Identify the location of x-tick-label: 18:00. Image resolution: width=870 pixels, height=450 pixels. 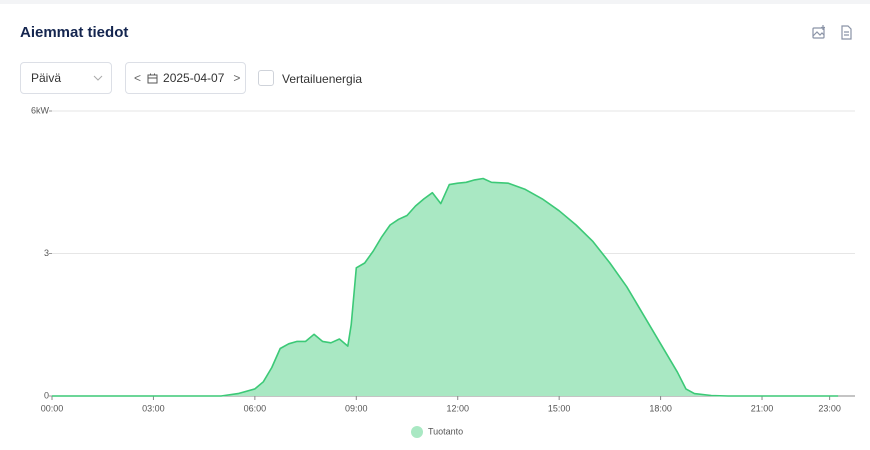
(660, 408).